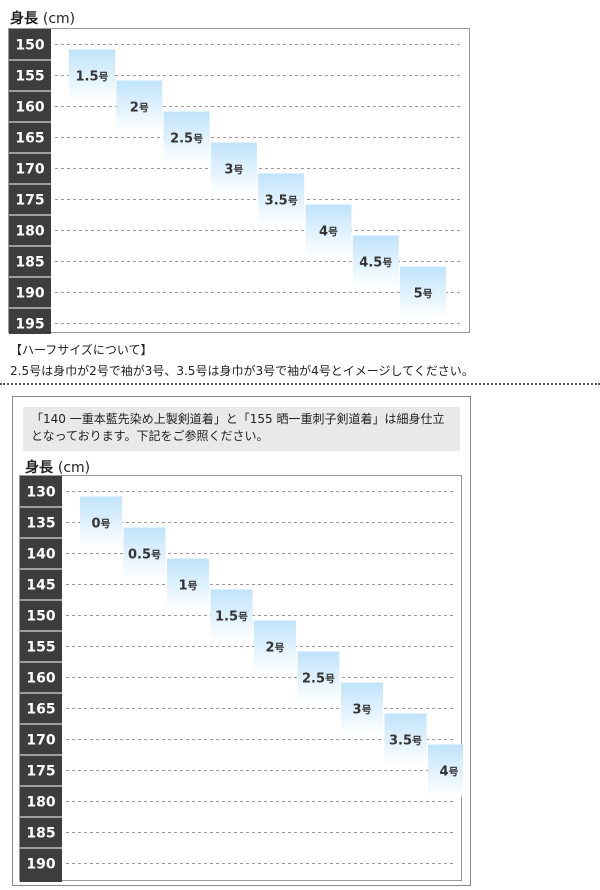 This screenshot has height=890, width=600. I want to click on size-label: 5号, so click(423, 294).